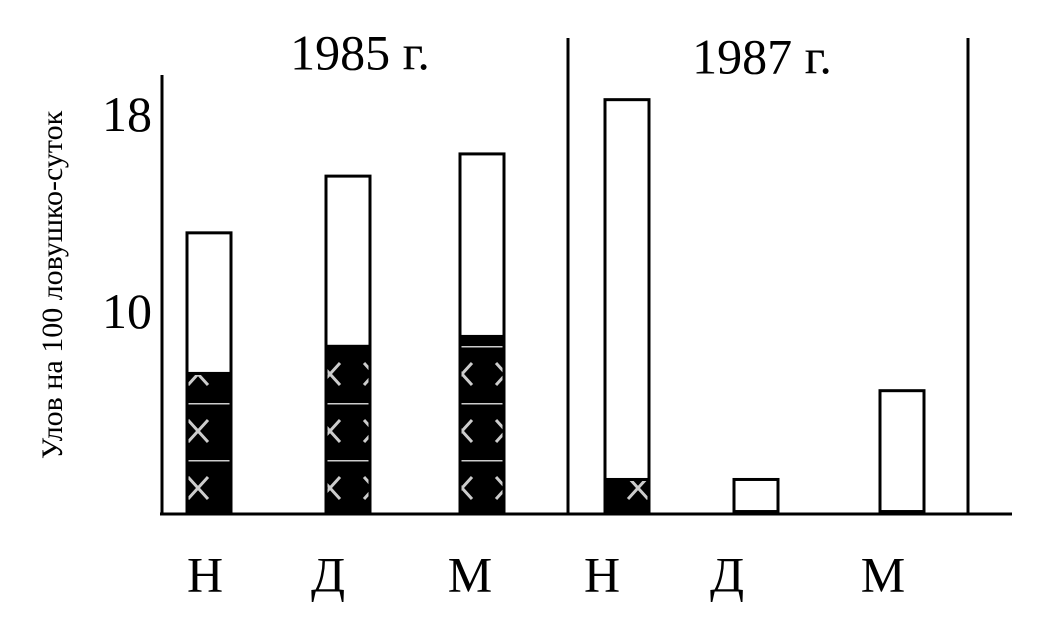  What do you see at coordinates (360, 52) in the screenshot?
I see `group-title: 1985 г.` at bounding box center [360, 52].